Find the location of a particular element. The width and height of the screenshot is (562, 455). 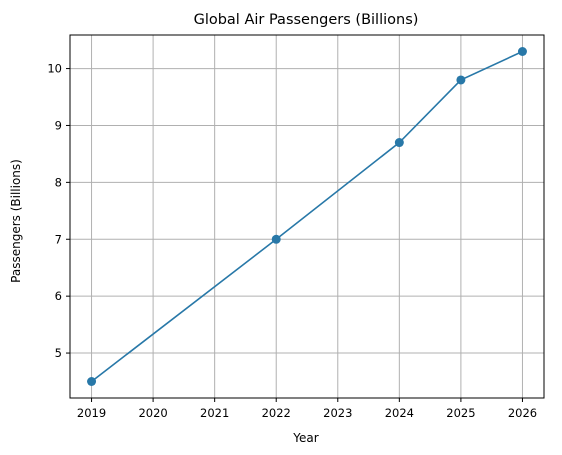

x-tick-label: 2024 is located at coordinates (399, 413).